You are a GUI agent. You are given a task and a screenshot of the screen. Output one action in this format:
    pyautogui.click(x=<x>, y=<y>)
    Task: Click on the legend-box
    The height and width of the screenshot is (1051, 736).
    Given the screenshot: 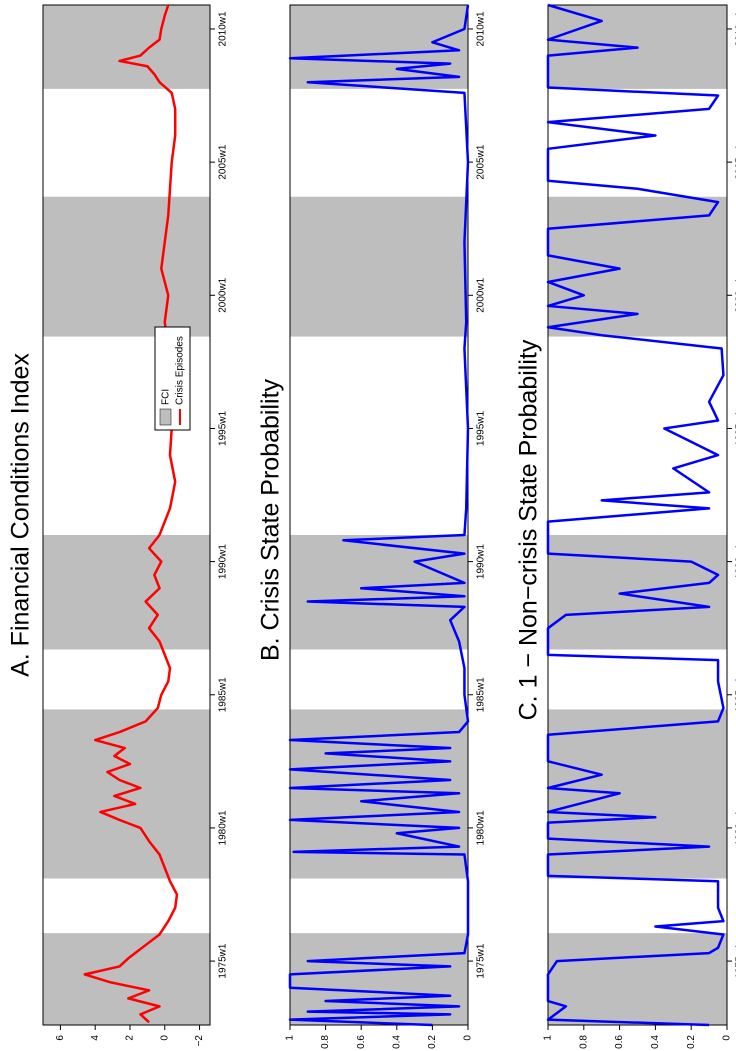 What is the action you would take?
    pyautogui.click(x=172, y=378)
    